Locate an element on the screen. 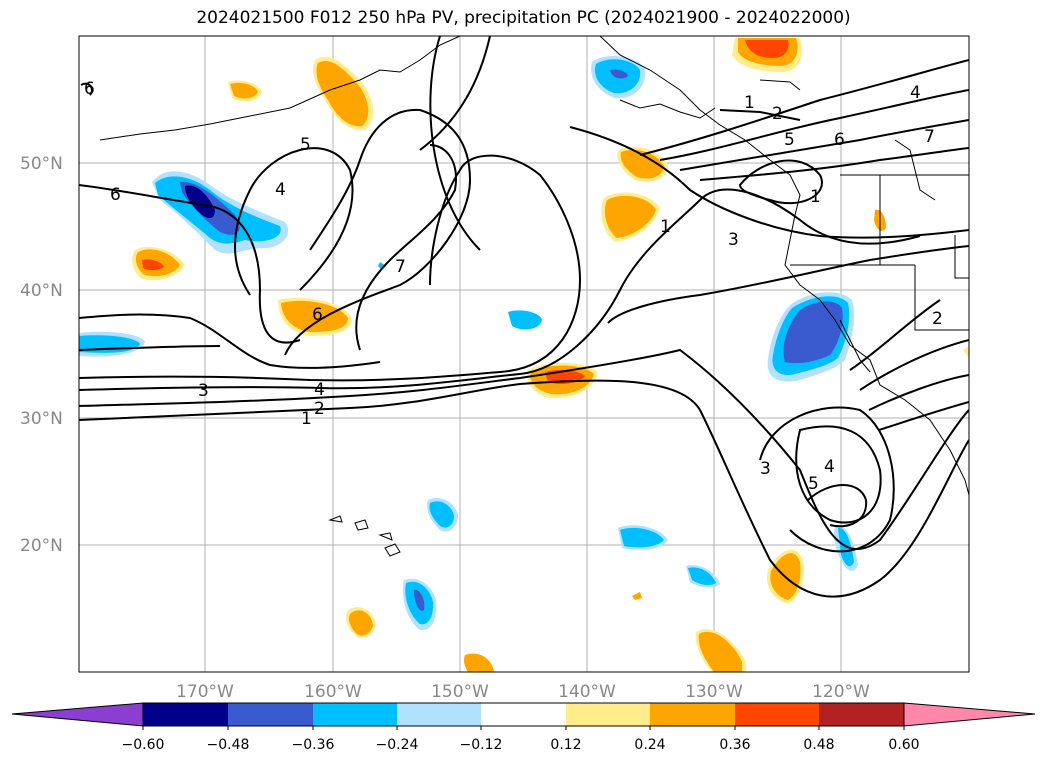 The width and height of the screenshot is (1047, 765). colorbar-label: 0.36 is located at coordinates (734, 745).